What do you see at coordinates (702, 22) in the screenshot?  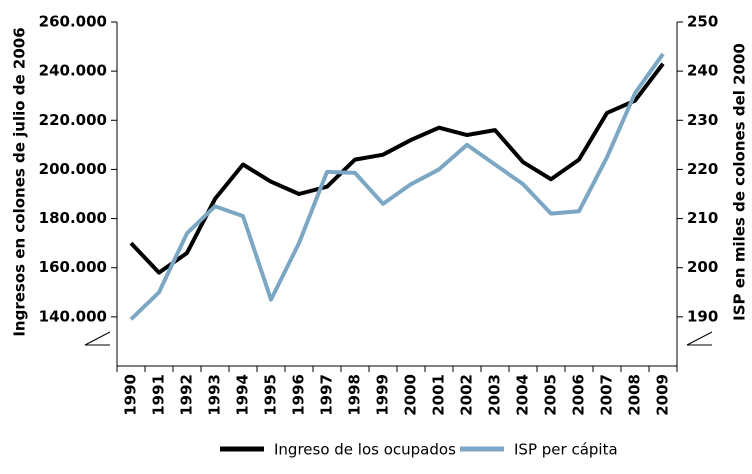 I see `y2-tick-label: 250` at bounding box center [702, 22].